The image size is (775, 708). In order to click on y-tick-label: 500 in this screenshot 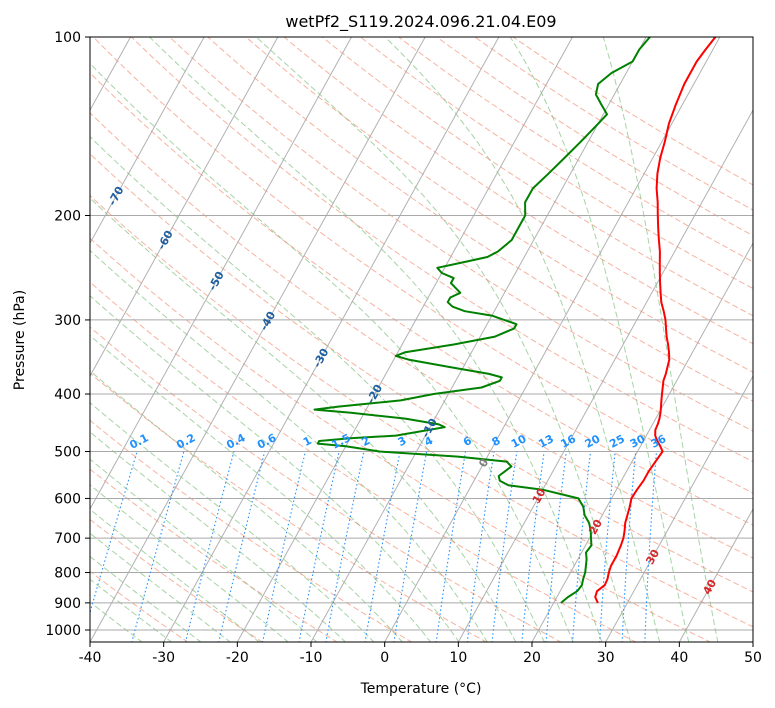, I will do `click(67, 452)`.